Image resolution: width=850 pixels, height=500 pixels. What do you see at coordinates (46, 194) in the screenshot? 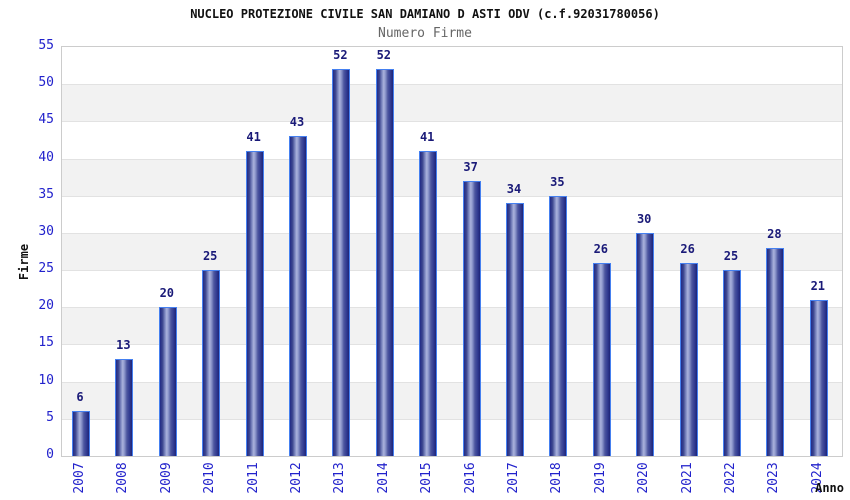
I see `y-tick-label: 35` at bounding box center [46, 194].